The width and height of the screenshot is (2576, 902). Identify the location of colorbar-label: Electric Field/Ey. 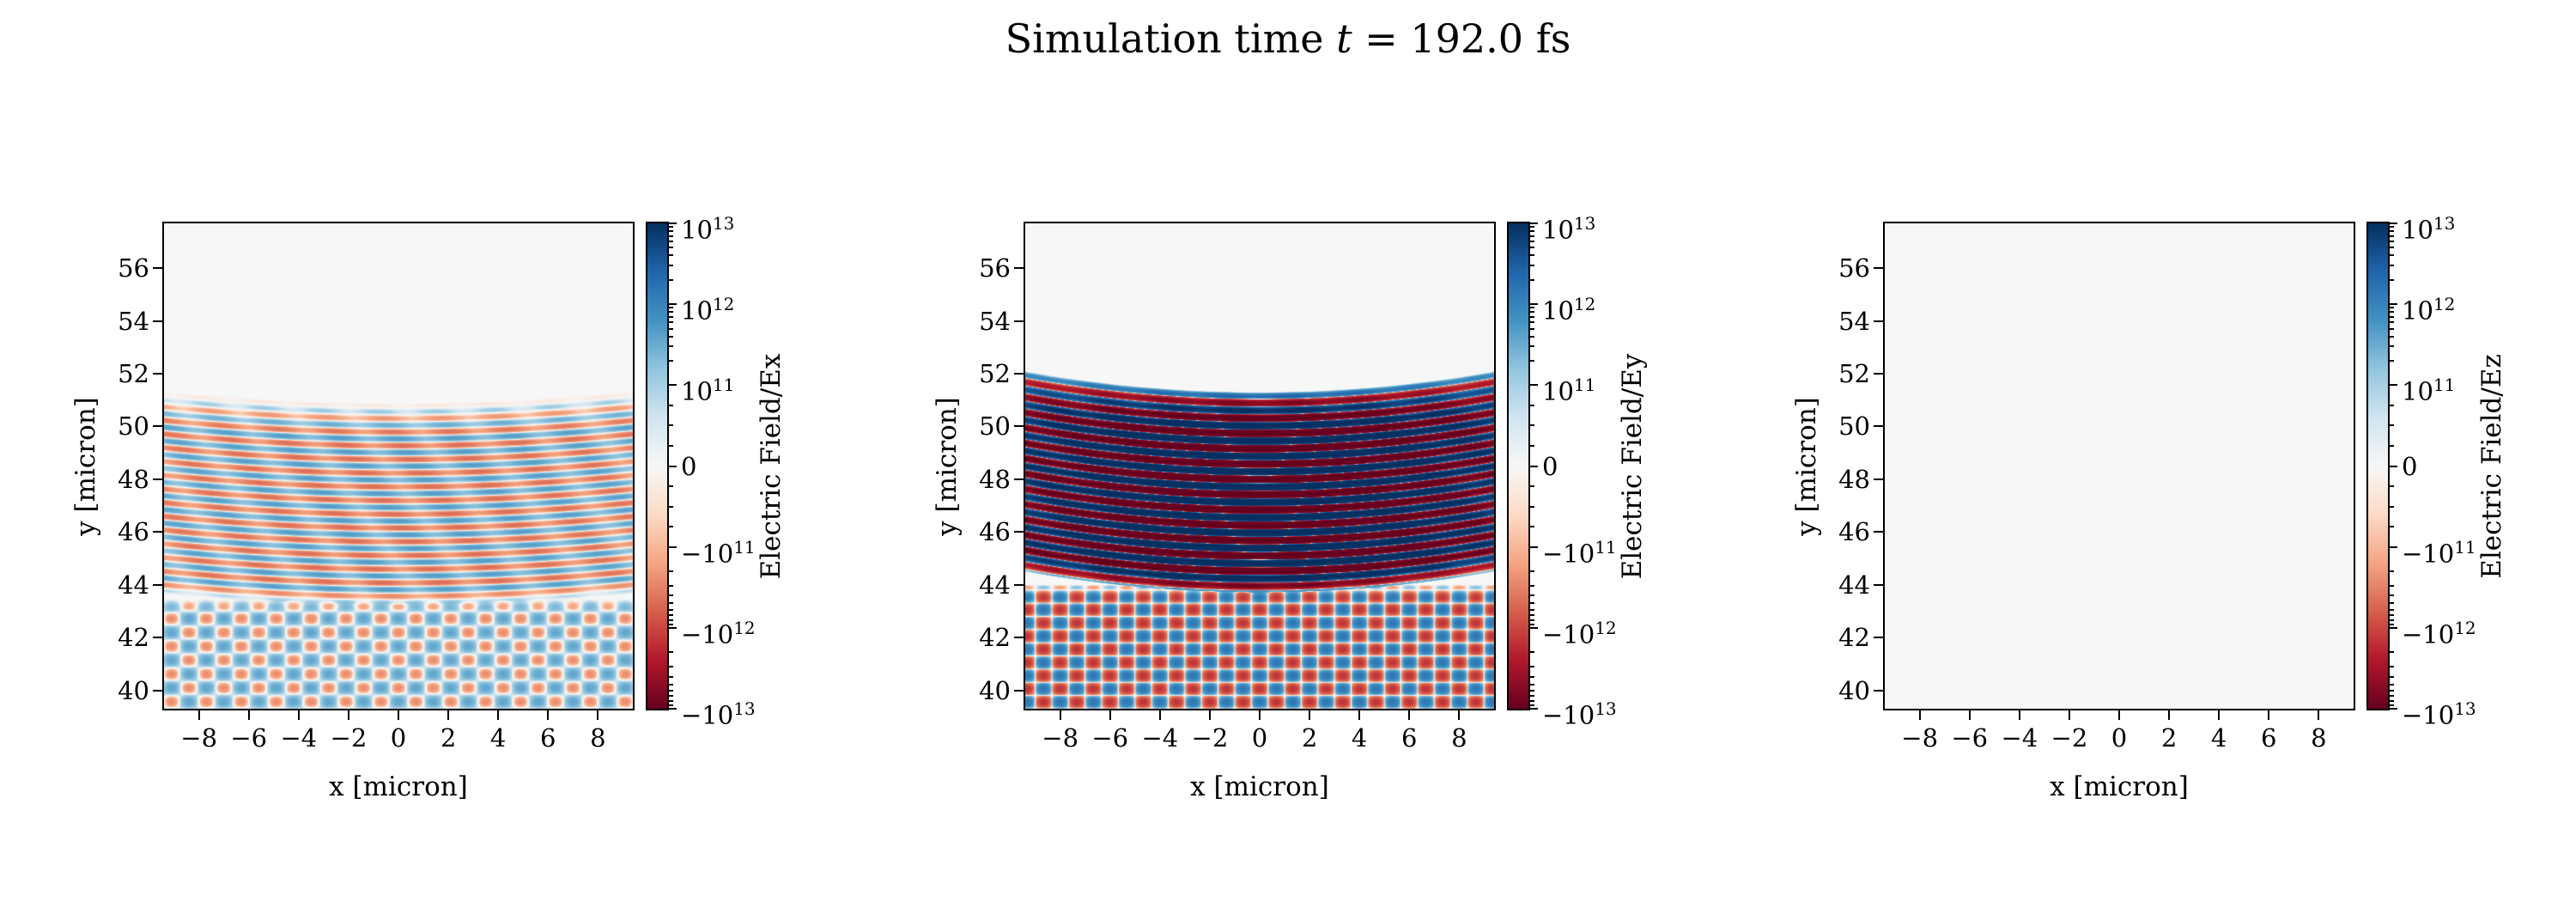
(1632, 466).